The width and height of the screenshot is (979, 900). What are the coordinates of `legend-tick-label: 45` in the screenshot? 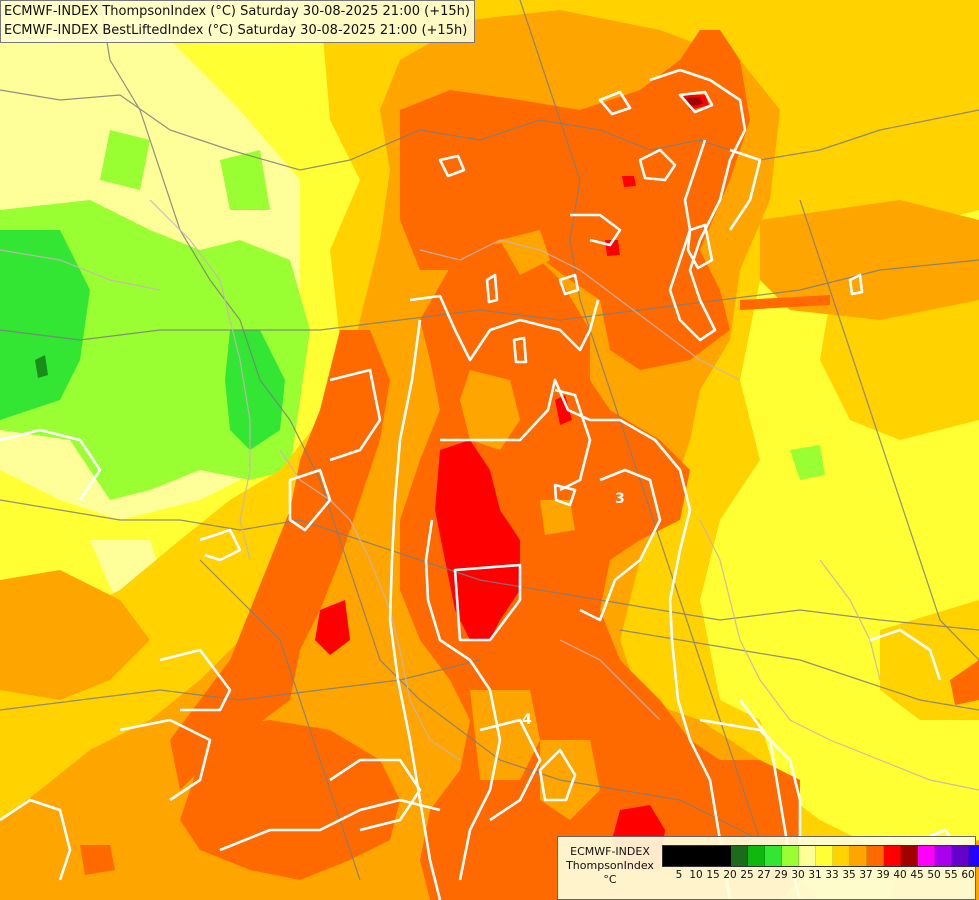 It's located at (917, 875).